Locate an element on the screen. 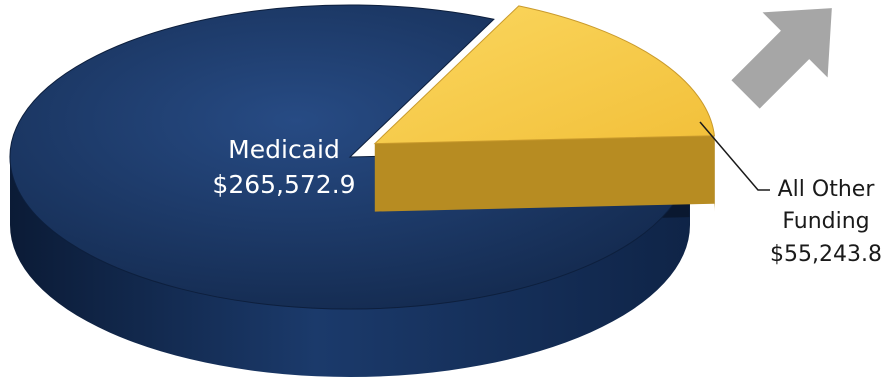 The height and width of the screenshot is (380, 896). slice-value-medicaid: $265,572.9 is located at coordinates (283, 184).